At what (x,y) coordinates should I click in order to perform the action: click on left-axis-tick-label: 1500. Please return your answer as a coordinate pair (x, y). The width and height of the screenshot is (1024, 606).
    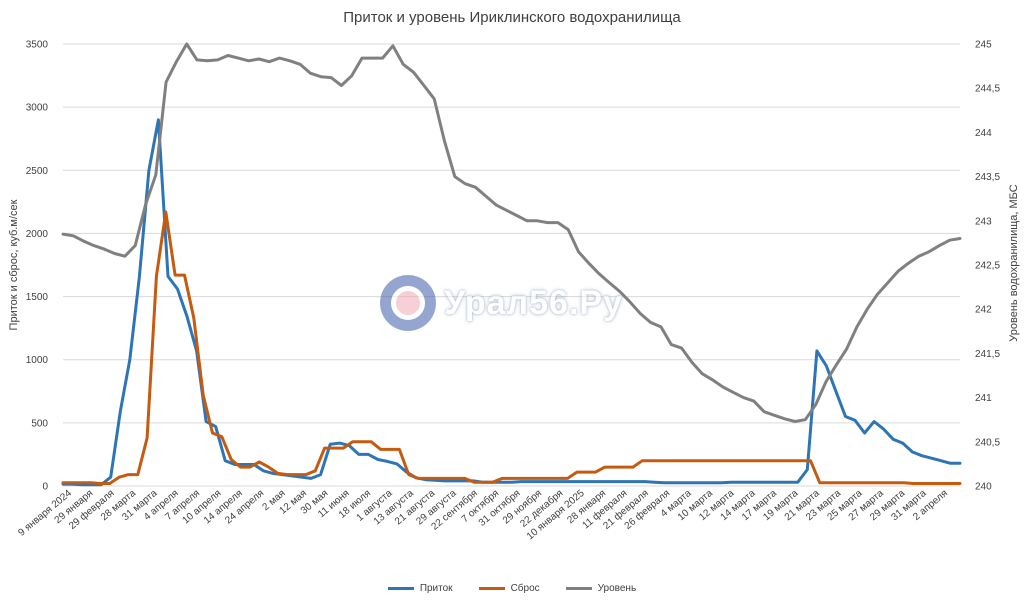
    Looking at the image, I should click on (37, 297).